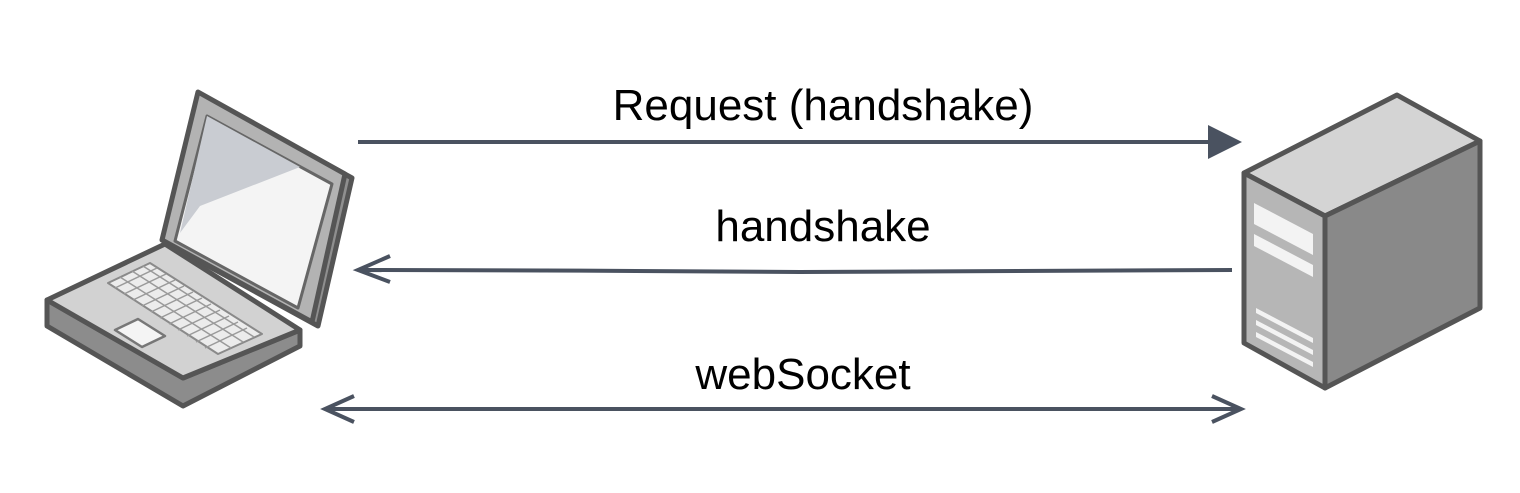 The image size is (1520, 493). I want to click on laptop-icon, so click(199, 249).